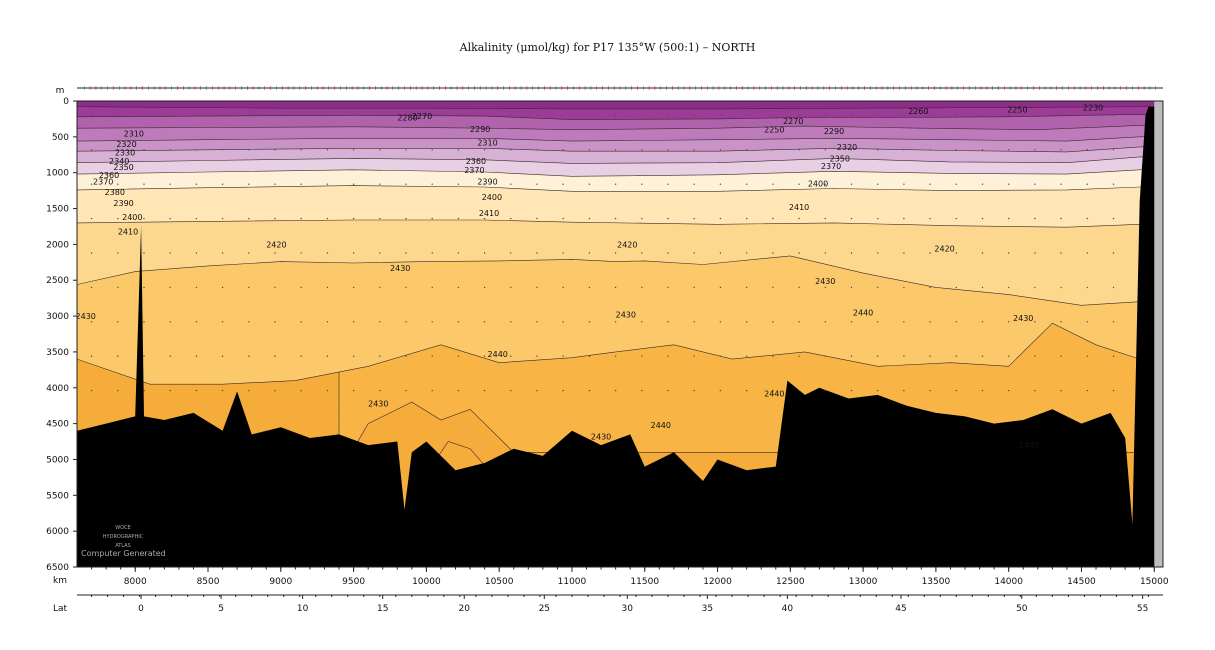 The width and height of the screenshot is (1215, 650). Describe the element at coordinates (208, 582) in the screenshot. I see `km-tick-label: 8500` at that location.